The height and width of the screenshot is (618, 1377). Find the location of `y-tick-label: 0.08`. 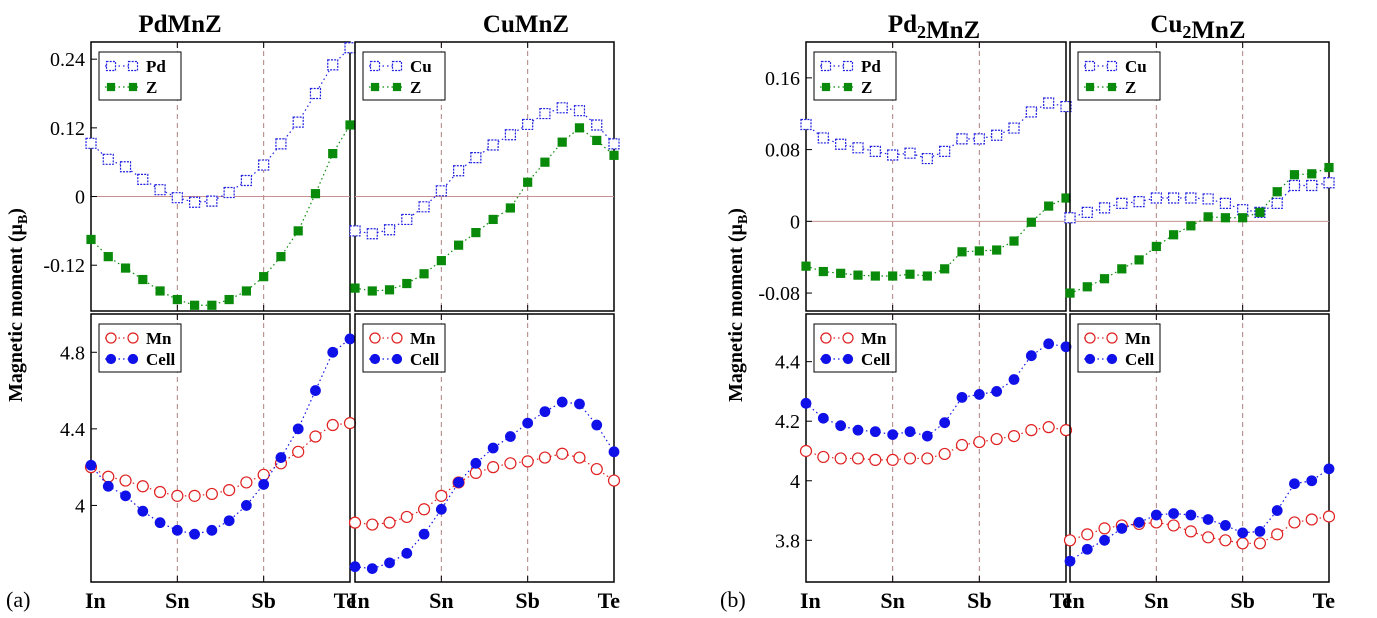

y-tick-label: 0.08 is located at coordinates (782, 151).